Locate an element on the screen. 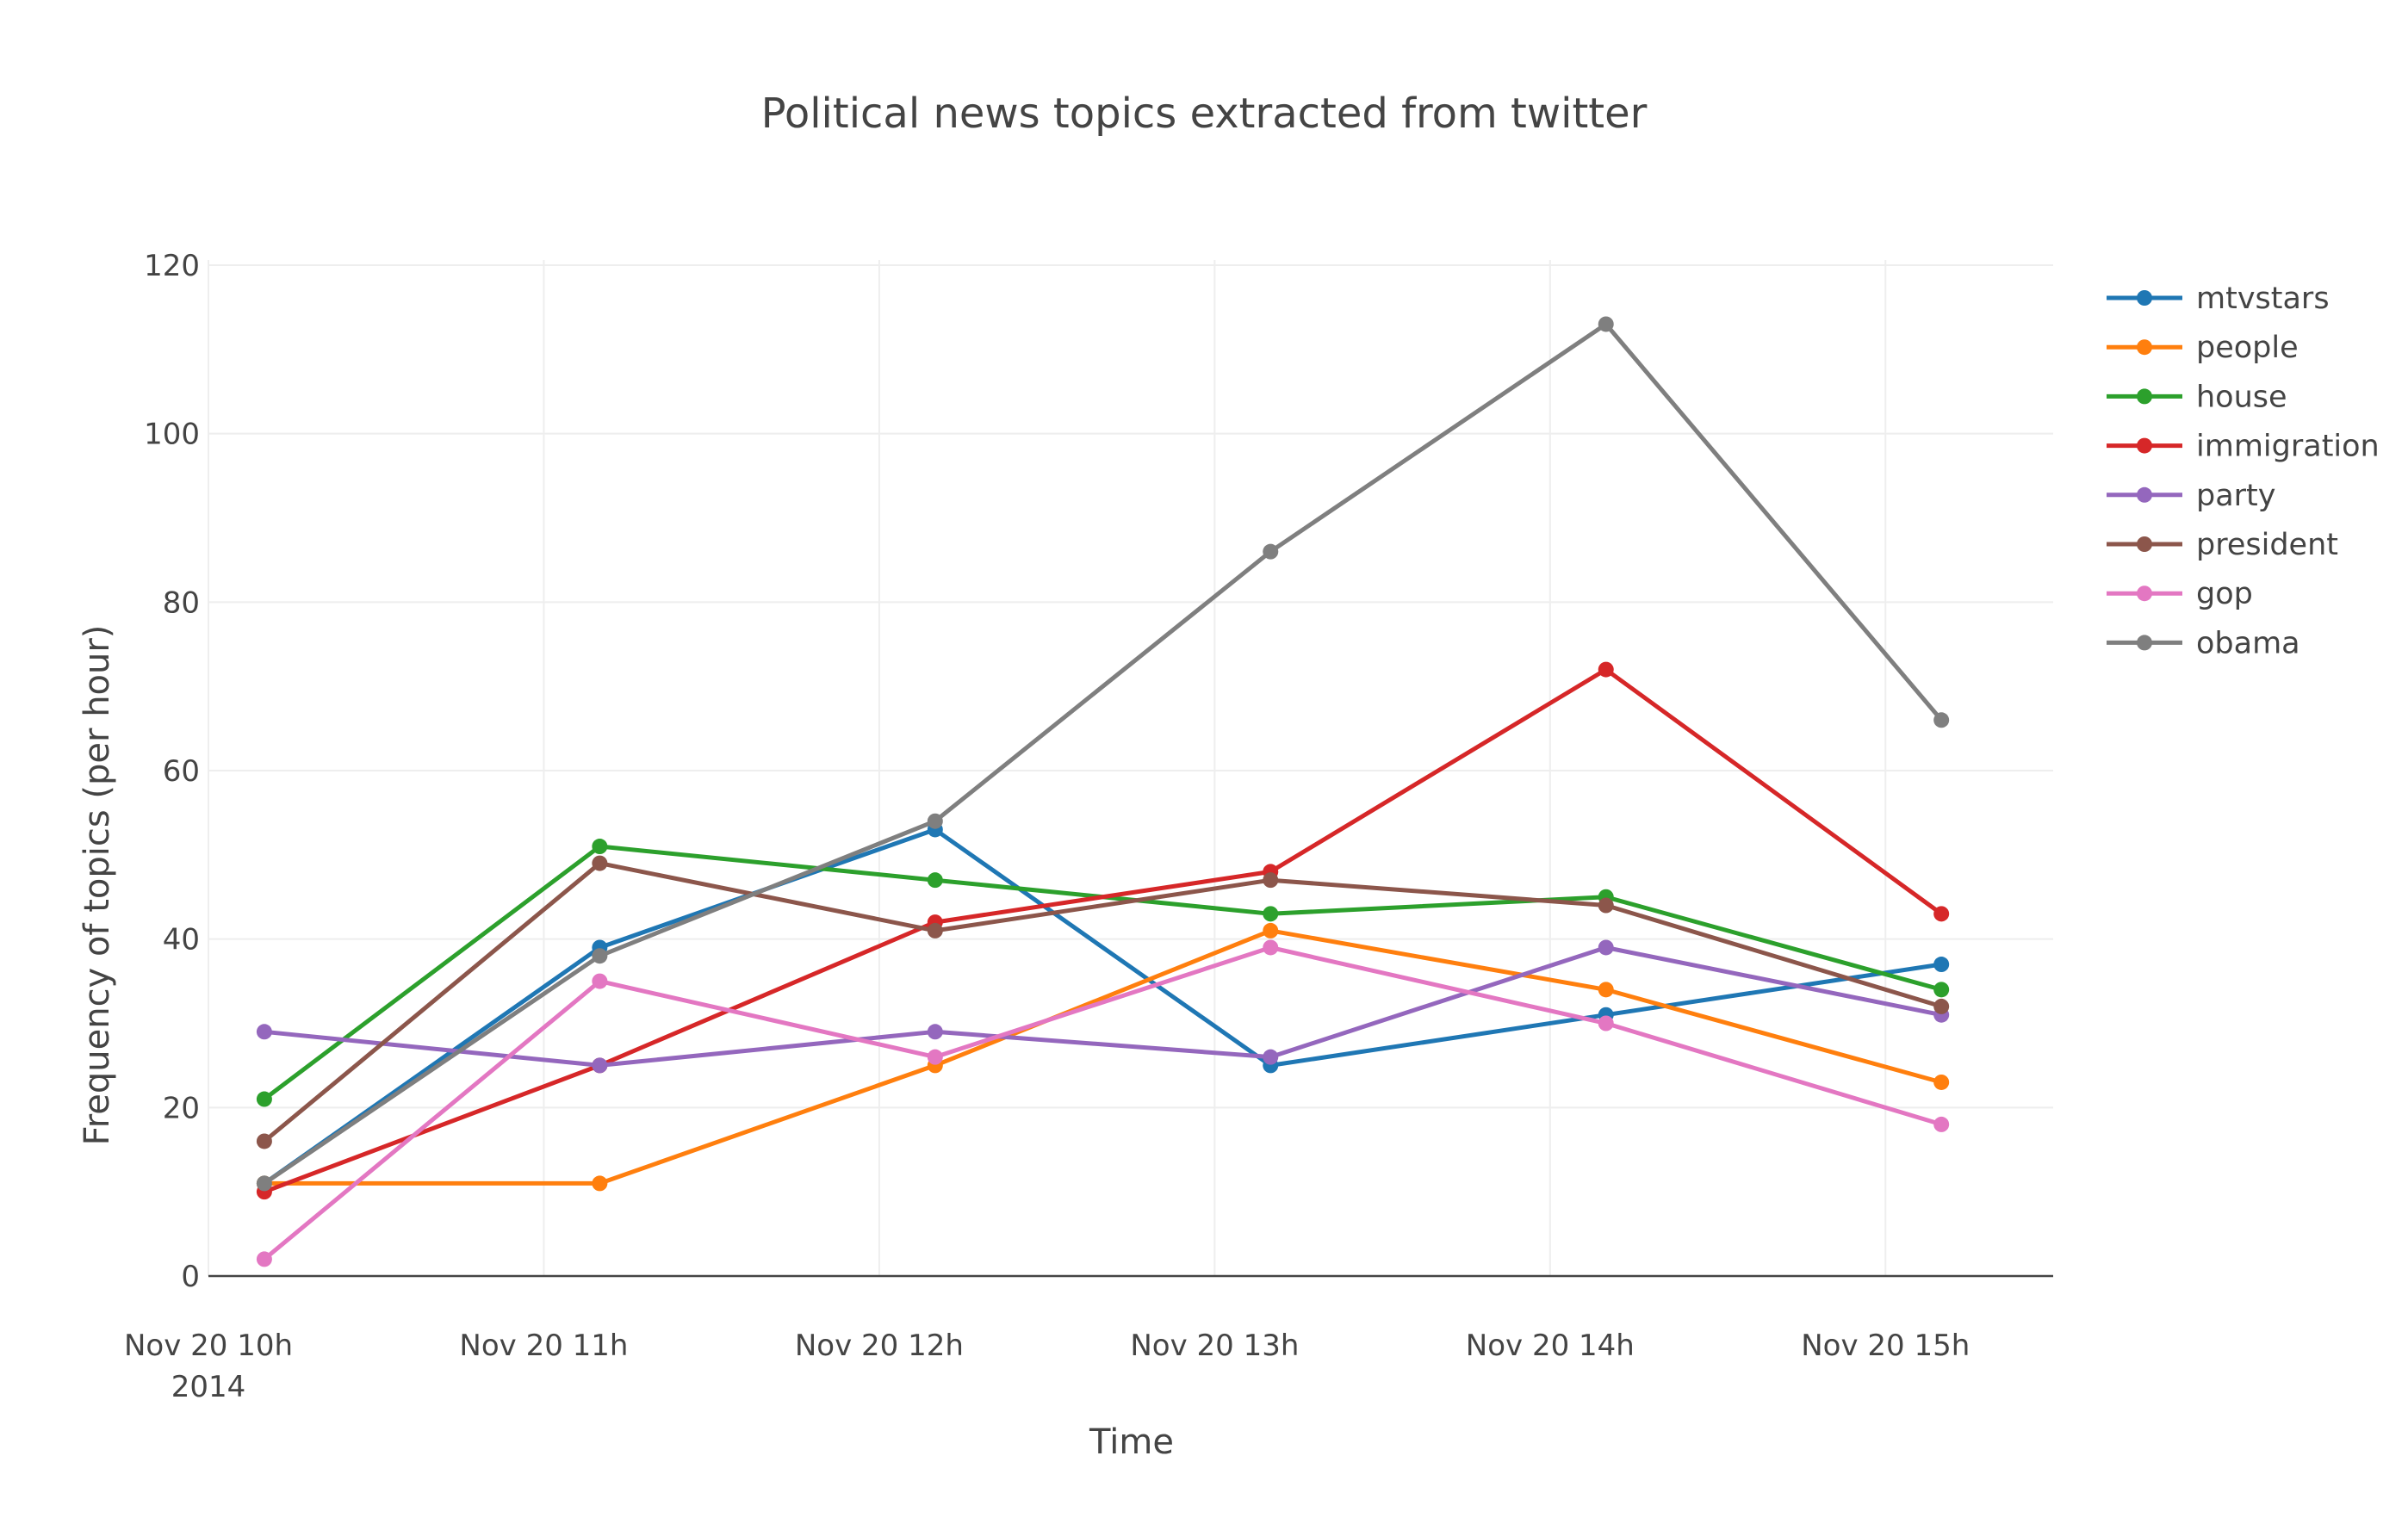 The image size is (2408, 1524). legend-item-president: president is located at coordinates (2222, 545).